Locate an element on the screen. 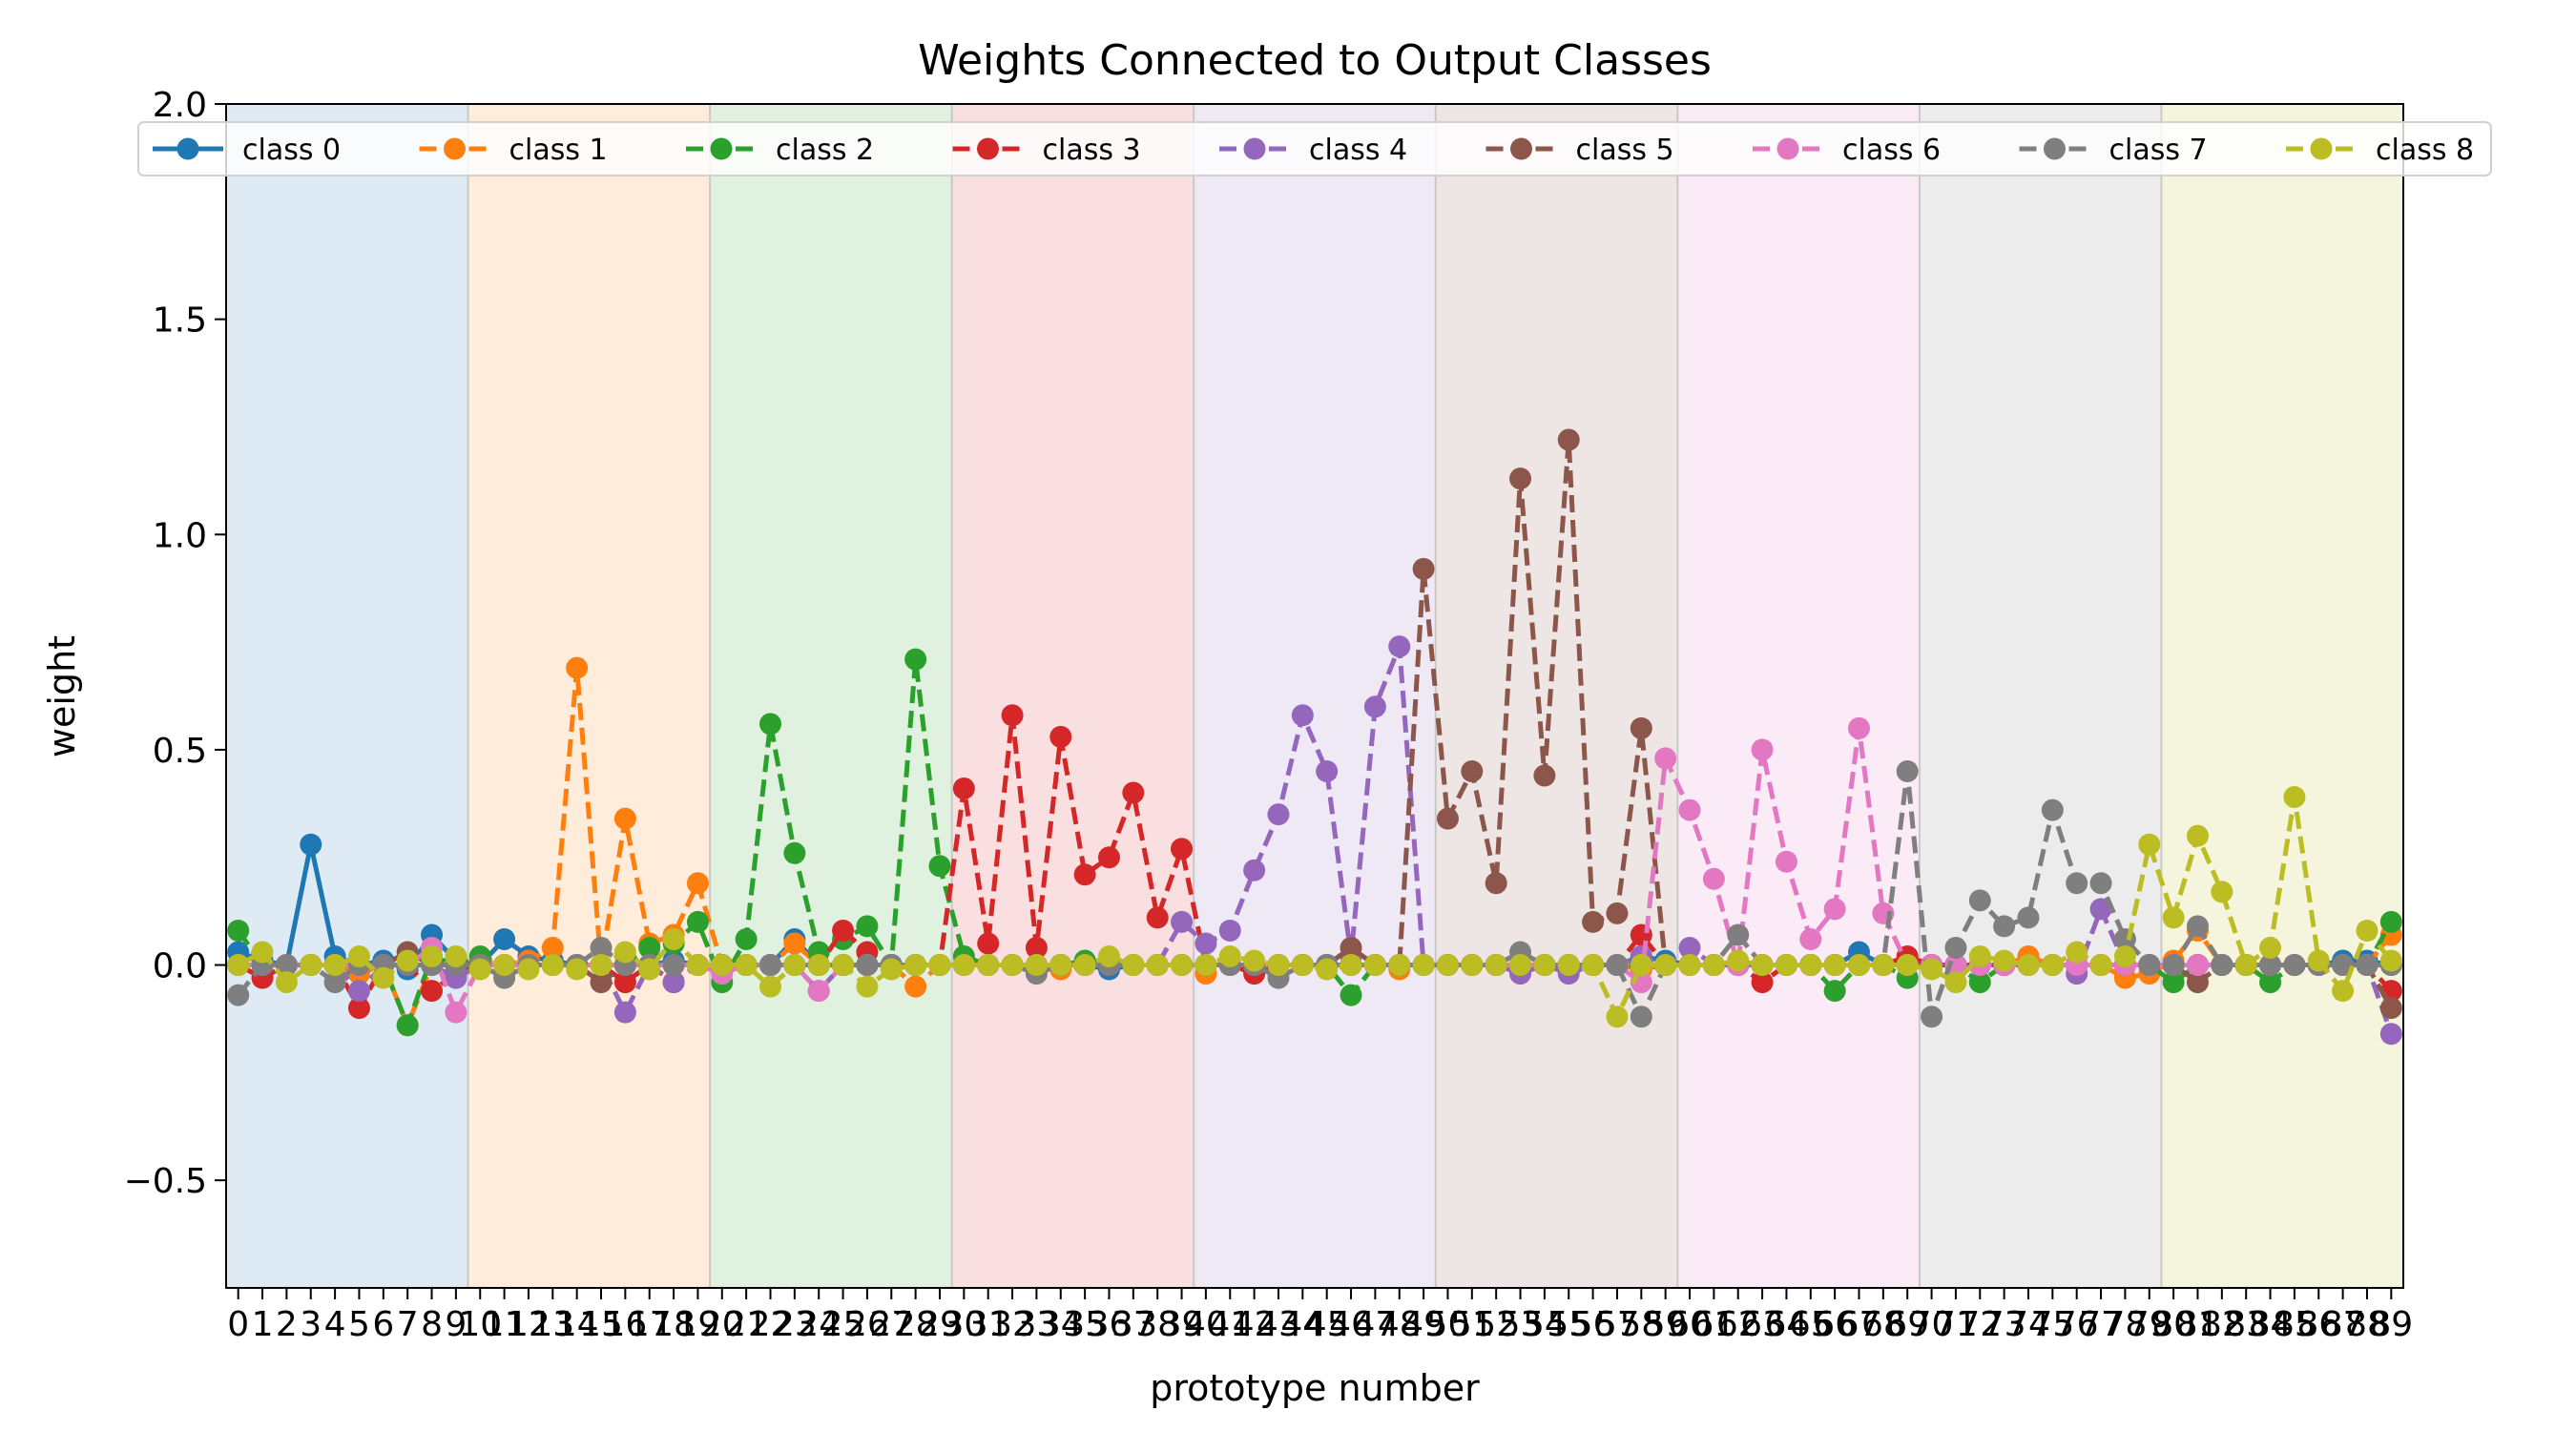 The width and height of the screenshot is (2576, 1431). legend-label-0: class 0 is located at coordinates (291, 150).